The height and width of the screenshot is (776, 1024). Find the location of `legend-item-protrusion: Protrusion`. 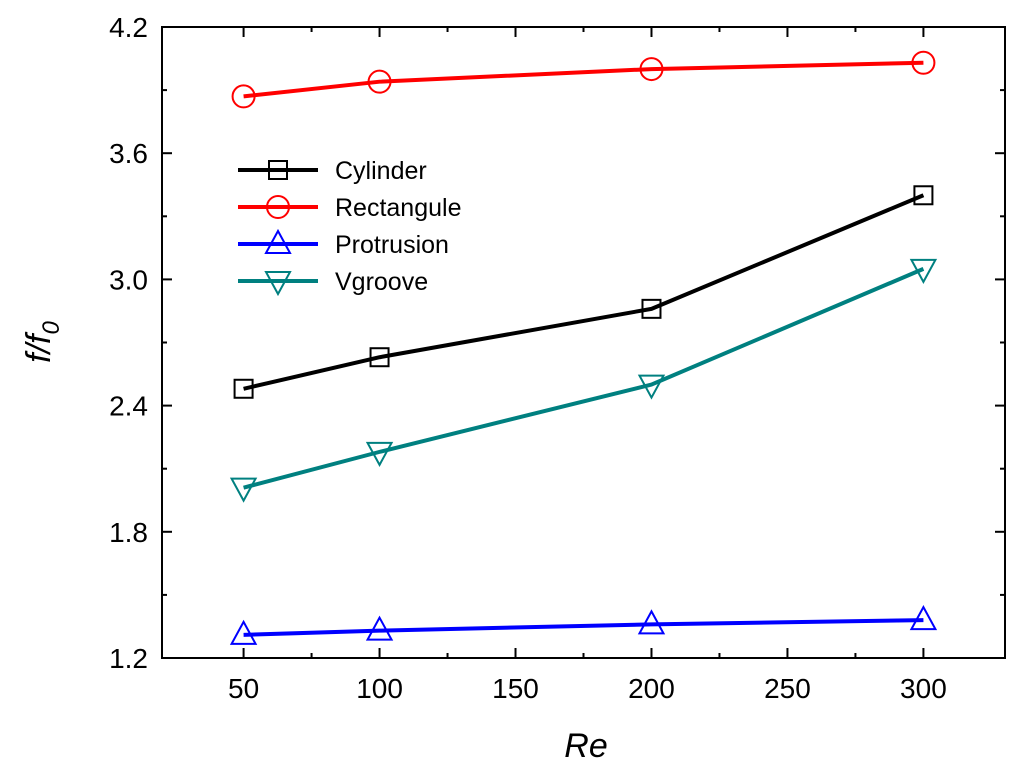

legend-item-protrusion: Protrusion is located at coordinates (343, 243).